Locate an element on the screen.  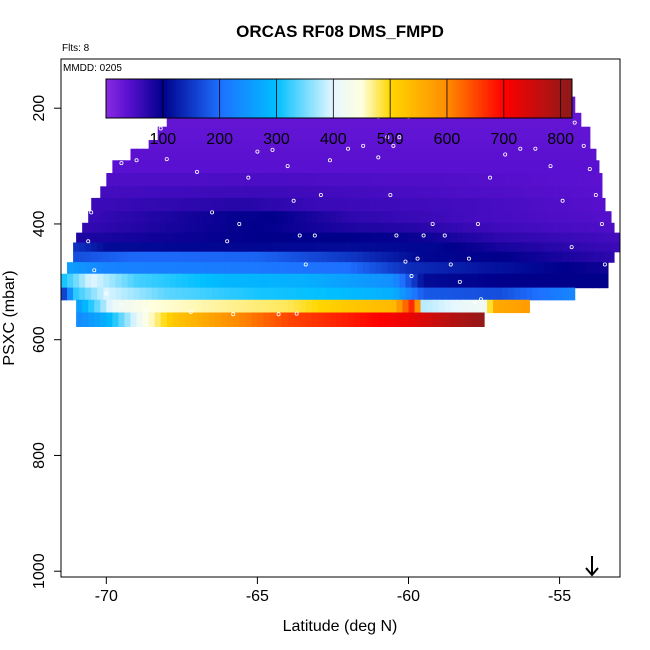
colorbar-tick-label: 400 is located at coordinates (333, 139).